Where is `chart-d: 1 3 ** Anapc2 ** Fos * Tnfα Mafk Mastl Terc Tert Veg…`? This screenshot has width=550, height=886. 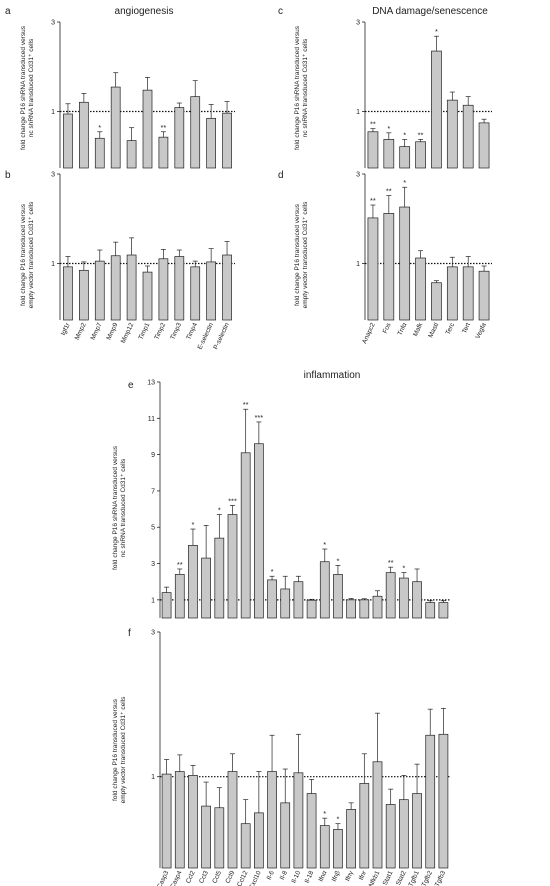
chart-d: 1 3 ** Anapc2 ** Fos * Tnfα Mafk Mastl Terc Tert Veg… is located at coordinates (424, 258).